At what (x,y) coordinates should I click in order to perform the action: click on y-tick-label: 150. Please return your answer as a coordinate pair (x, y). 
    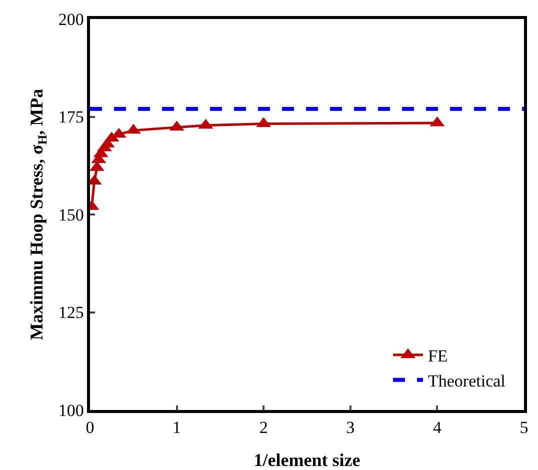
    Looking at the image, I should click on (71, 214).